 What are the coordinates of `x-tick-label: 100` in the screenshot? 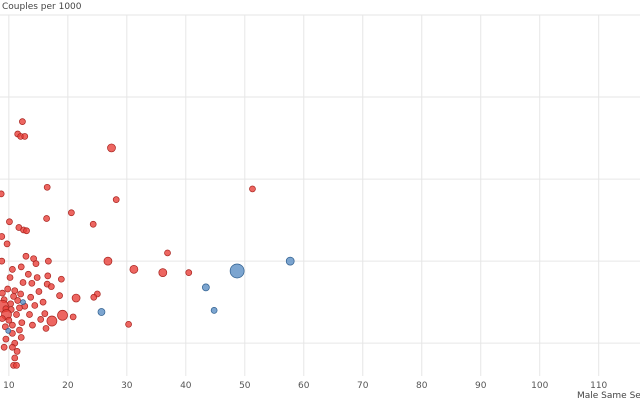 It's located at (539, 386).